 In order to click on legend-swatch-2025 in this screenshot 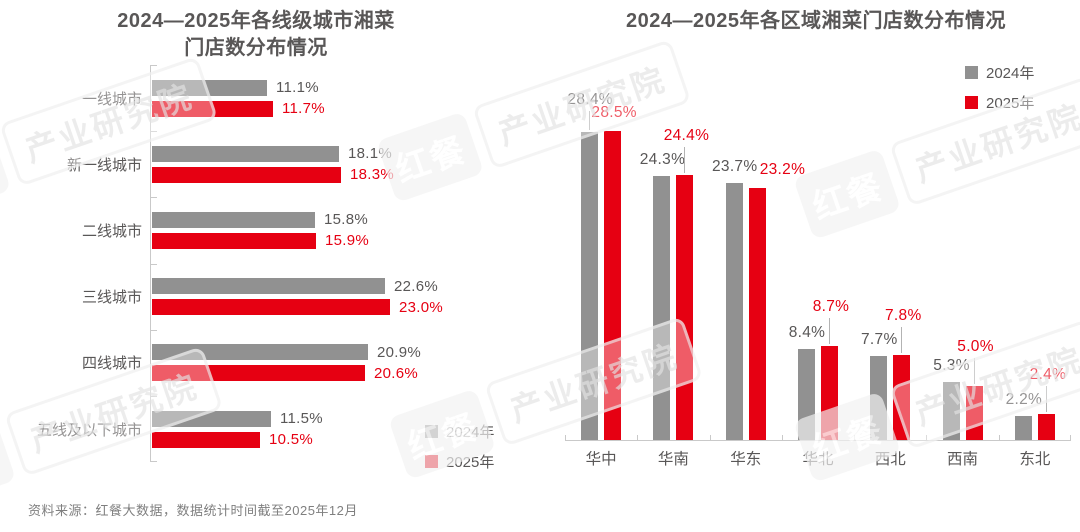, I will do `click(971, 102)`.